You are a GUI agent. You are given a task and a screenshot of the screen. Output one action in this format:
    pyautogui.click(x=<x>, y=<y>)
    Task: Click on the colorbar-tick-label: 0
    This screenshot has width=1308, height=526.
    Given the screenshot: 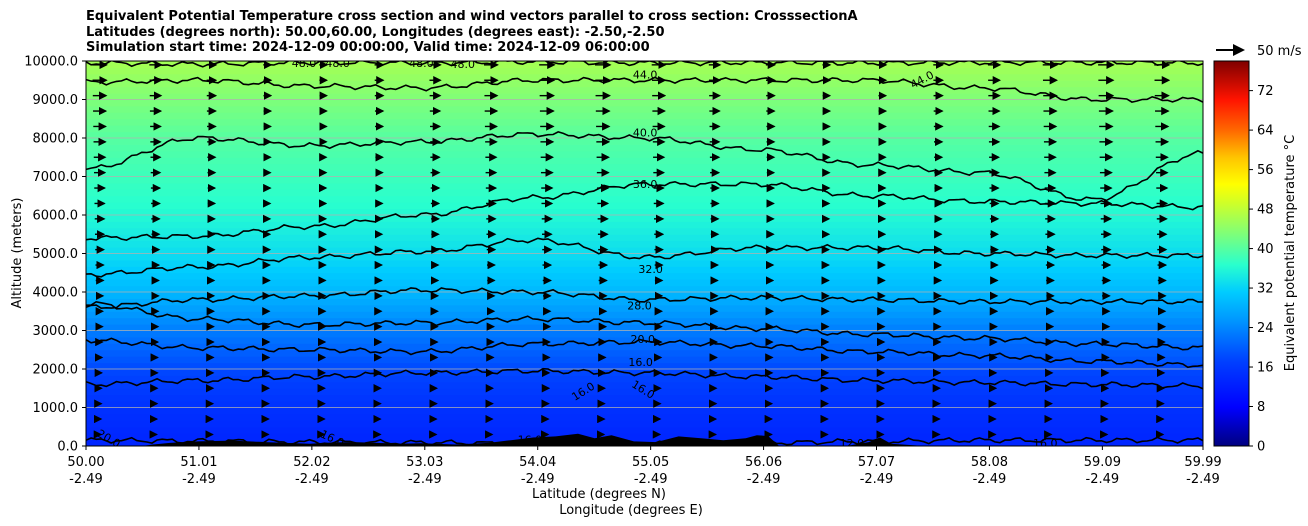 What is the action you would take?
    pyautogui.click(x=1261, y=447)
    